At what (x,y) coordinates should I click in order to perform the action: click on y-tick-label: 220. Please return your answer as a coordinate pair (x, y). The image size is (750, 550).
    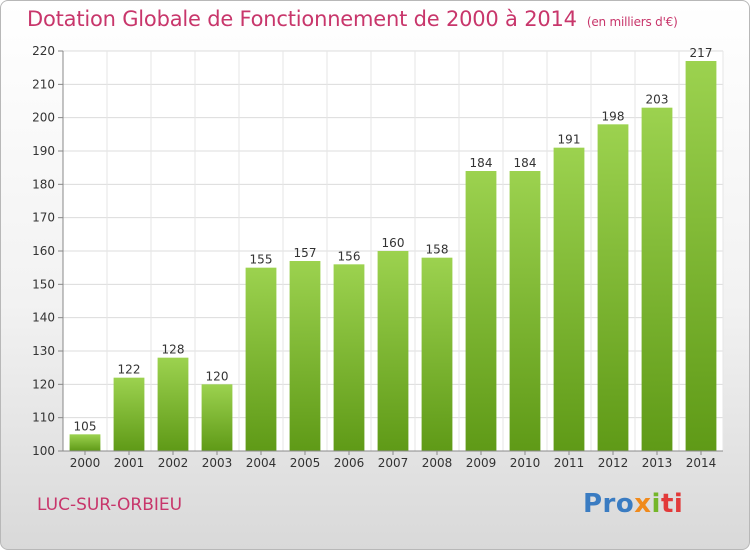
    Looking at the image, I should click on (43, 51).